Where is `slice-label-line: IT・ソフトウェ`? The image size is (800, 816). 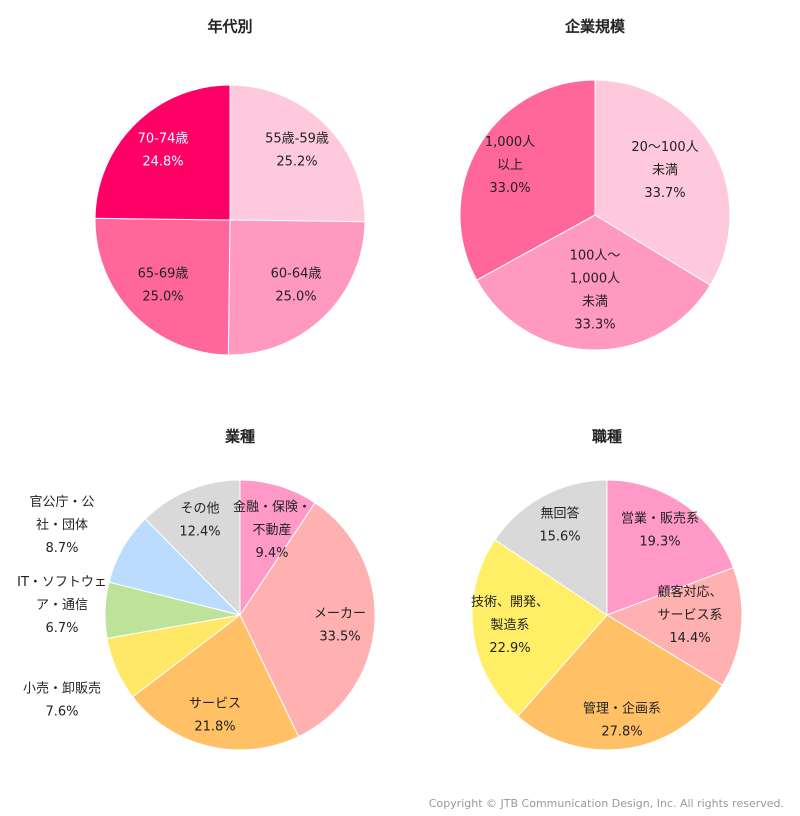 slice-label-line: IT・ソフトウェ is located at coordinates (62, 582).